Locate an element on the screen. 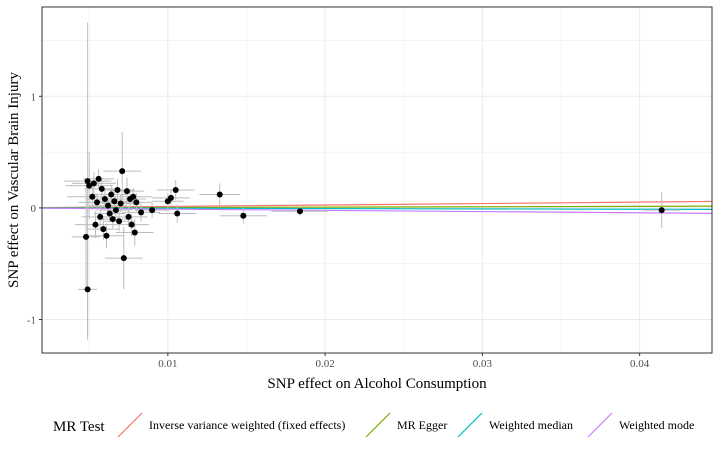  x-tick-label: 0.03 is located at coordinates (483, 364).